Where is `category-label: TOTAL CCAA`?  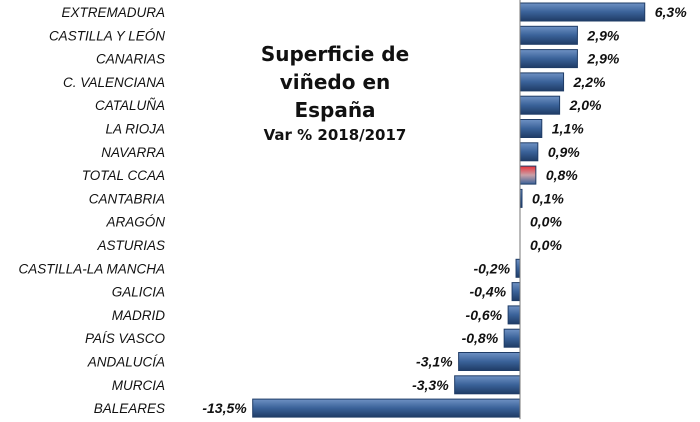
category-label: TOTAL CCAA is located at coordinates (123, 175).